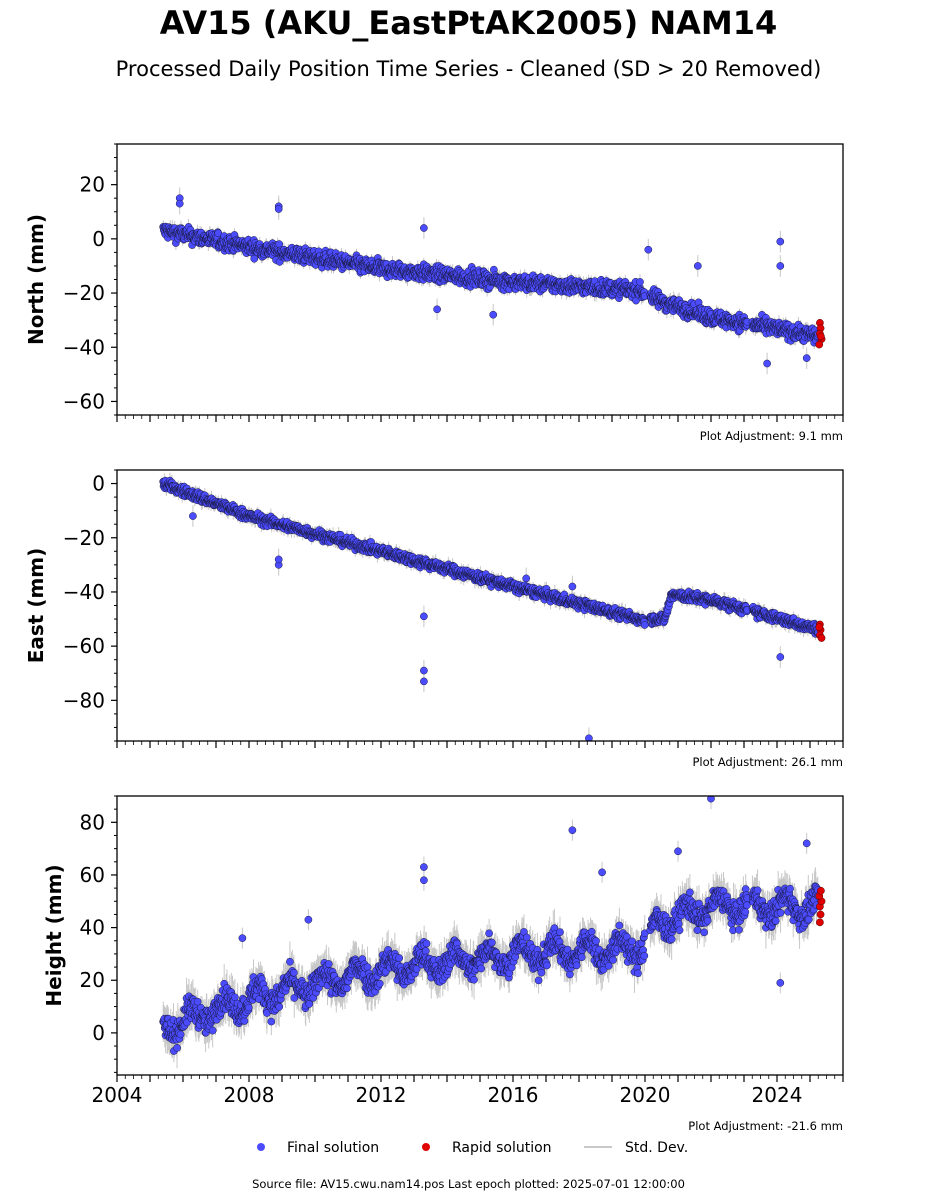  Describe the element at coordinates (84, 401) in the screenshot. I see `y-tick-label: −60` at that location.